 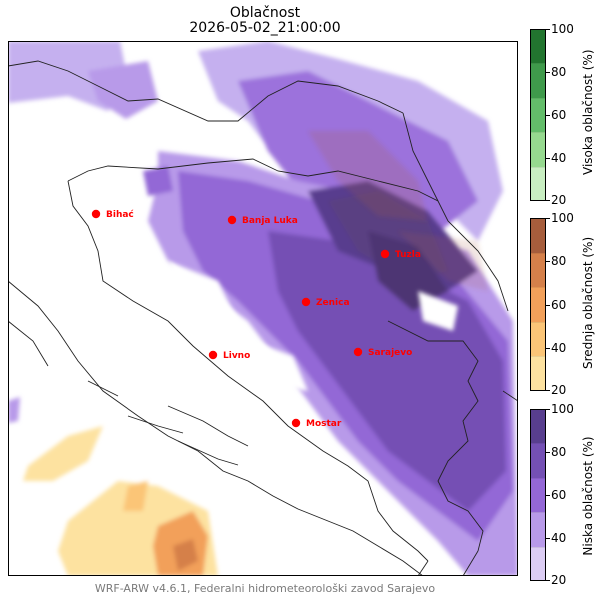 What do you see at coordinates (559, 158) in the screenshot?
I see `high-cloud-tick-40: 40` at bounding box center [559, 158].